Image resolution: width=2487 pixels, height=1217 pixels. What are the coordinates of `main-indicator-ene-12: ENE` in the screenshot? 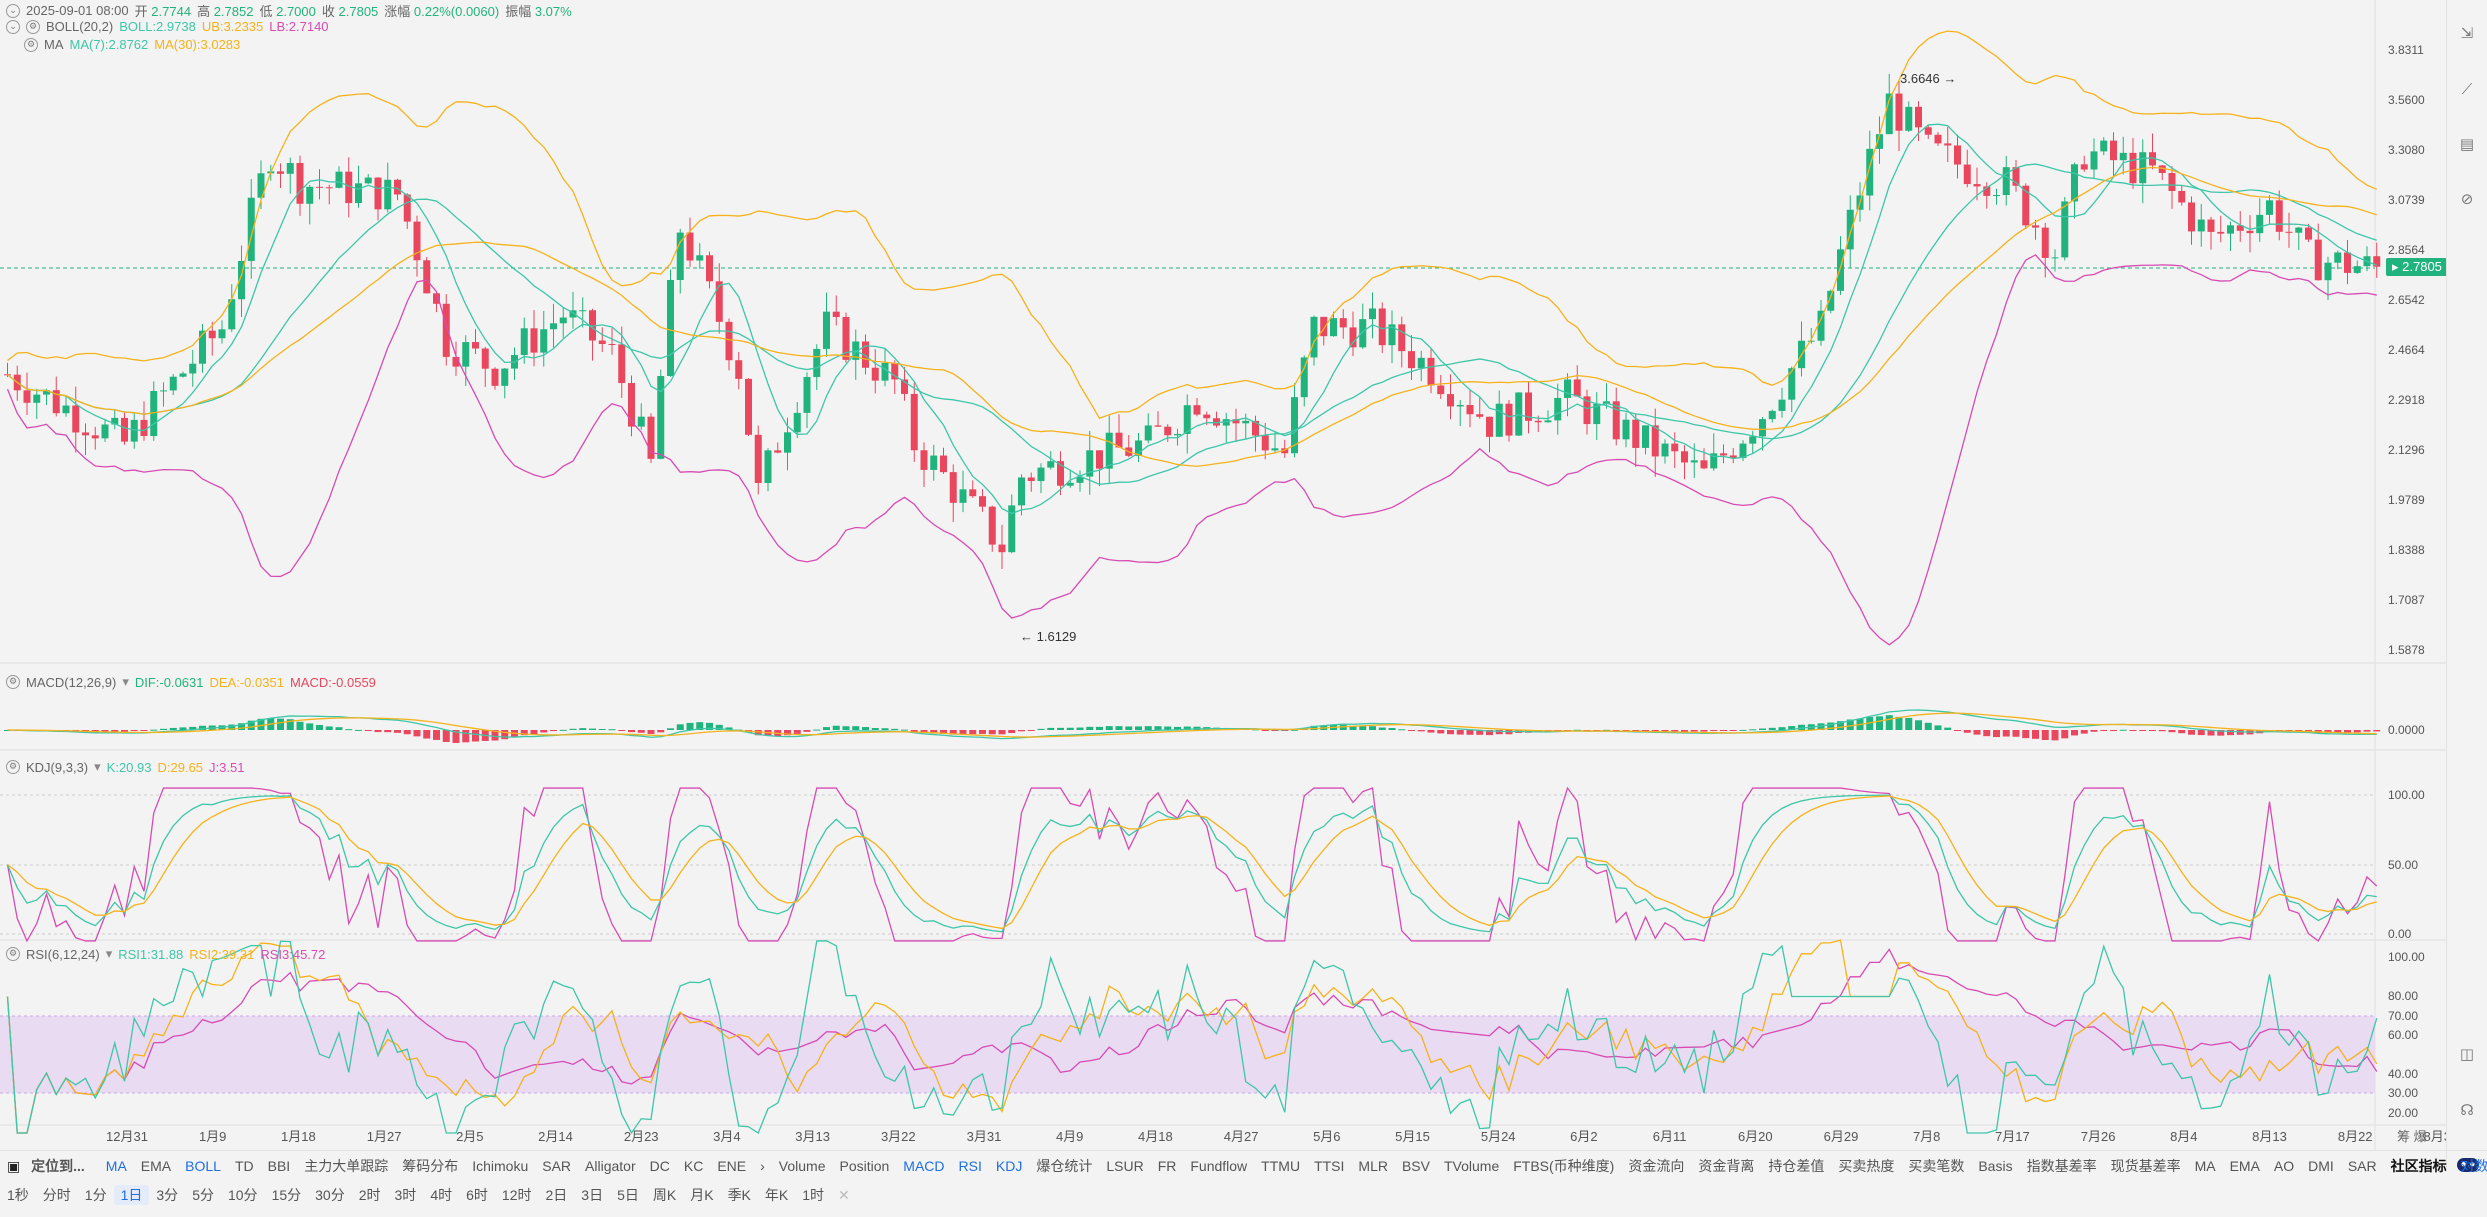 It's located at (732, 1166).